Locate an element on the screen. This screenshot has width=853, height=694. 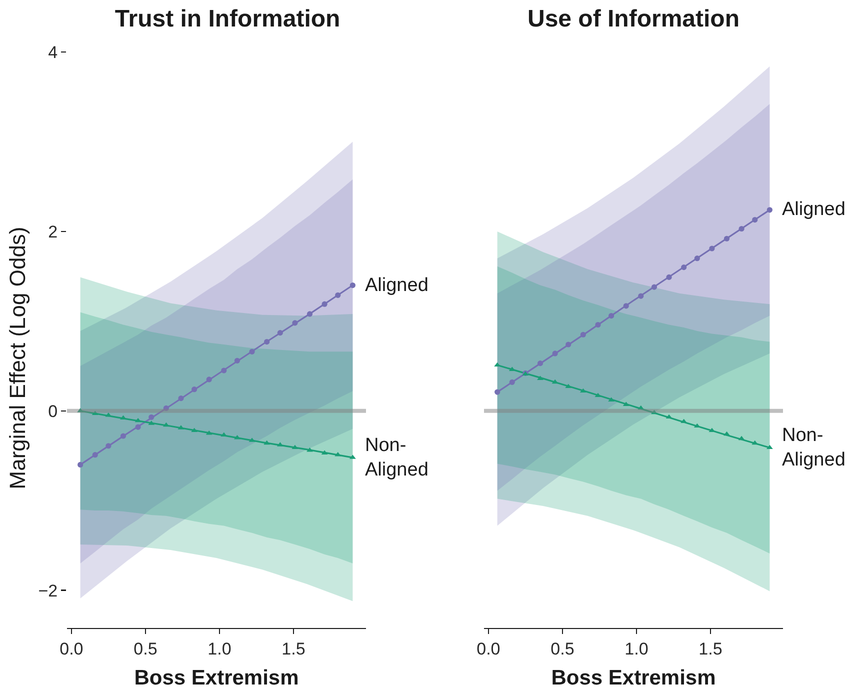
chart-title: Trust in Information is located at coordinates (227, 18).